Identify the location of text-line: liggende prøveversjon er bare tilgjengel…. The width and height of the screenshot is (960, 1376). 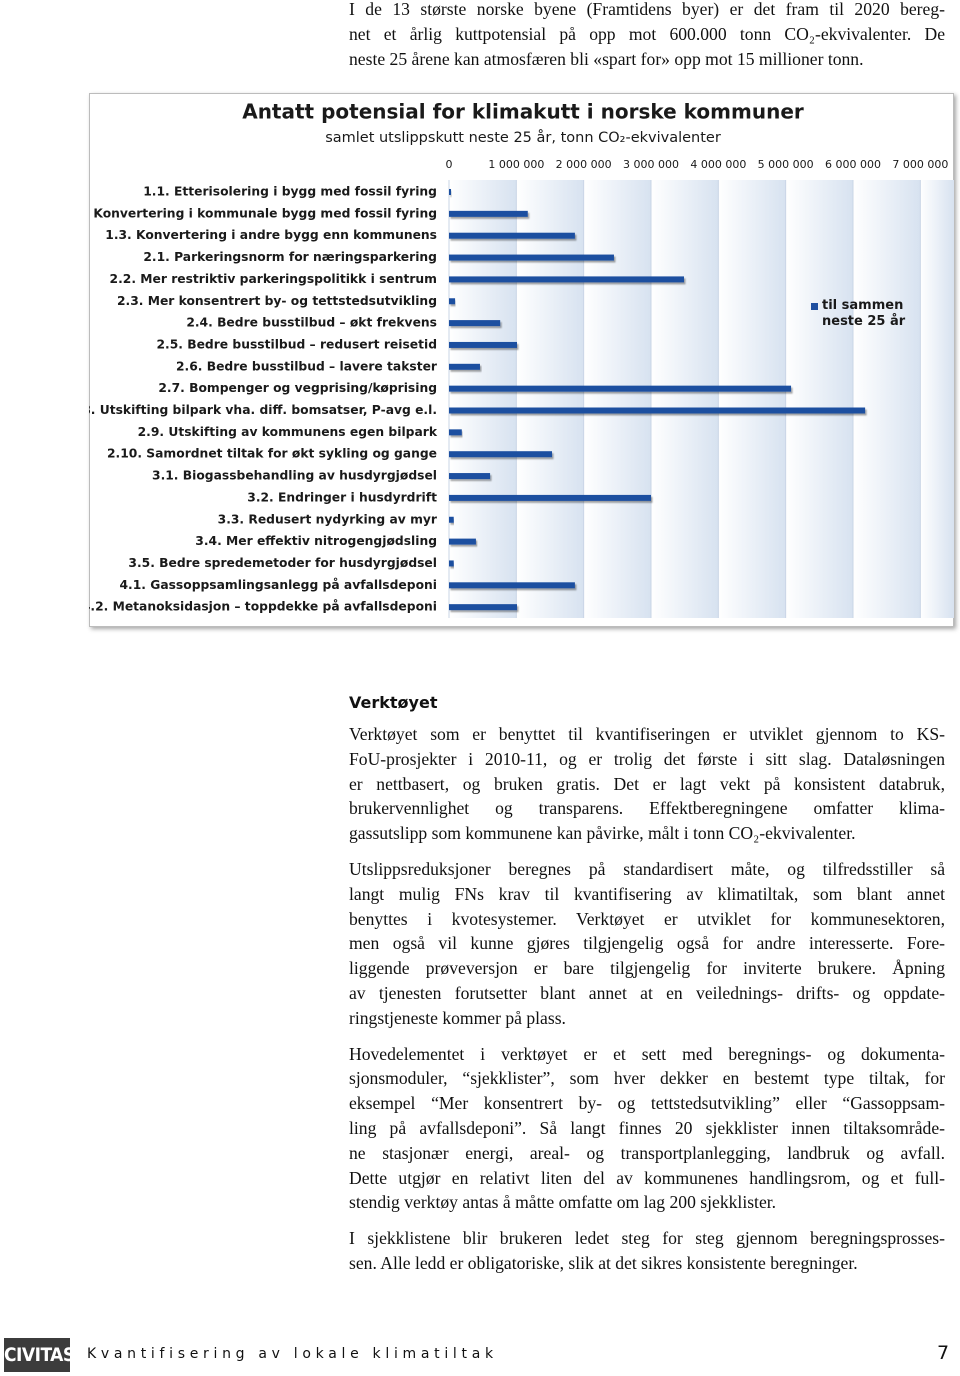
(647, 968).